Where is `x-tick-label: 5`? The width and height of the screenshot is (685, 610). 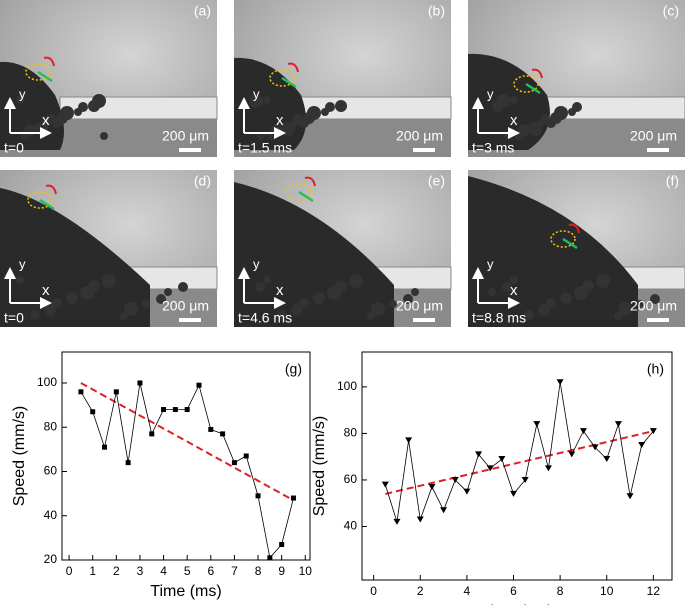 x-tick-label: 5 is located at coordinates (187, 571).